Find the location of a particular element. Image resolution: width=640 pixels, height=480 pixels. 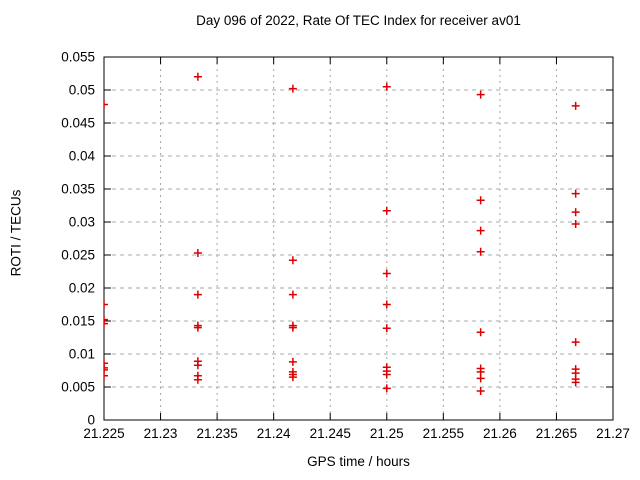

y-tick-label: 0.05 is located at coordinates (82, 90).